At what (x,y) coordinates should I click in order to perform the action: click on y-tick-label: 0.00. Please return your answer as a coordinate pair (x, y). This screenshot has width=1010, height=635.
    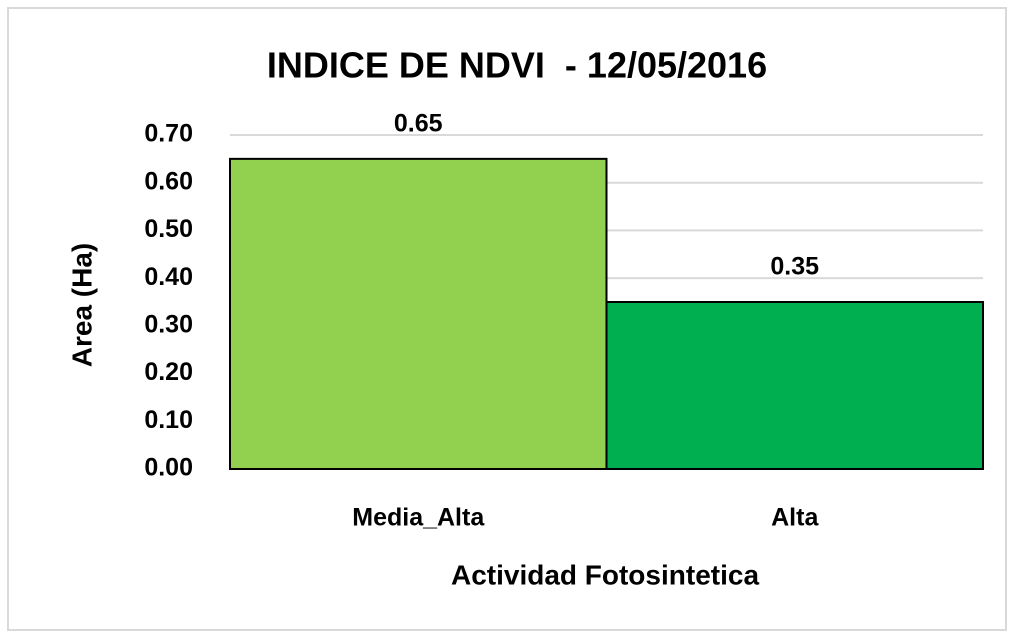
    Looking at the image, I should click on (168, 468).